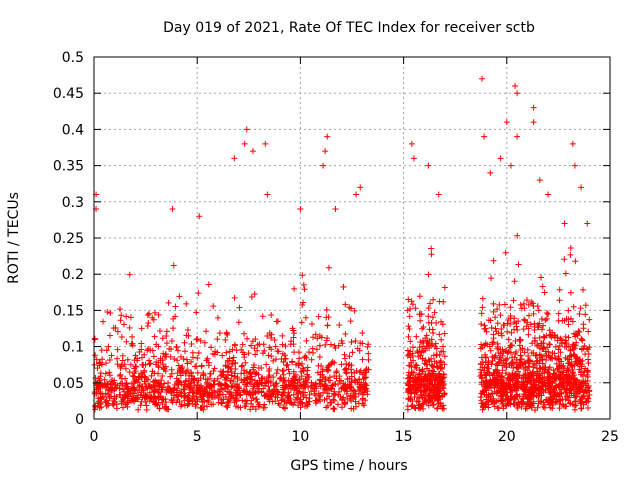  Describe the element at coordinates (94, 437) in the screenshot. I see `x-tick-label: 0` at that location.